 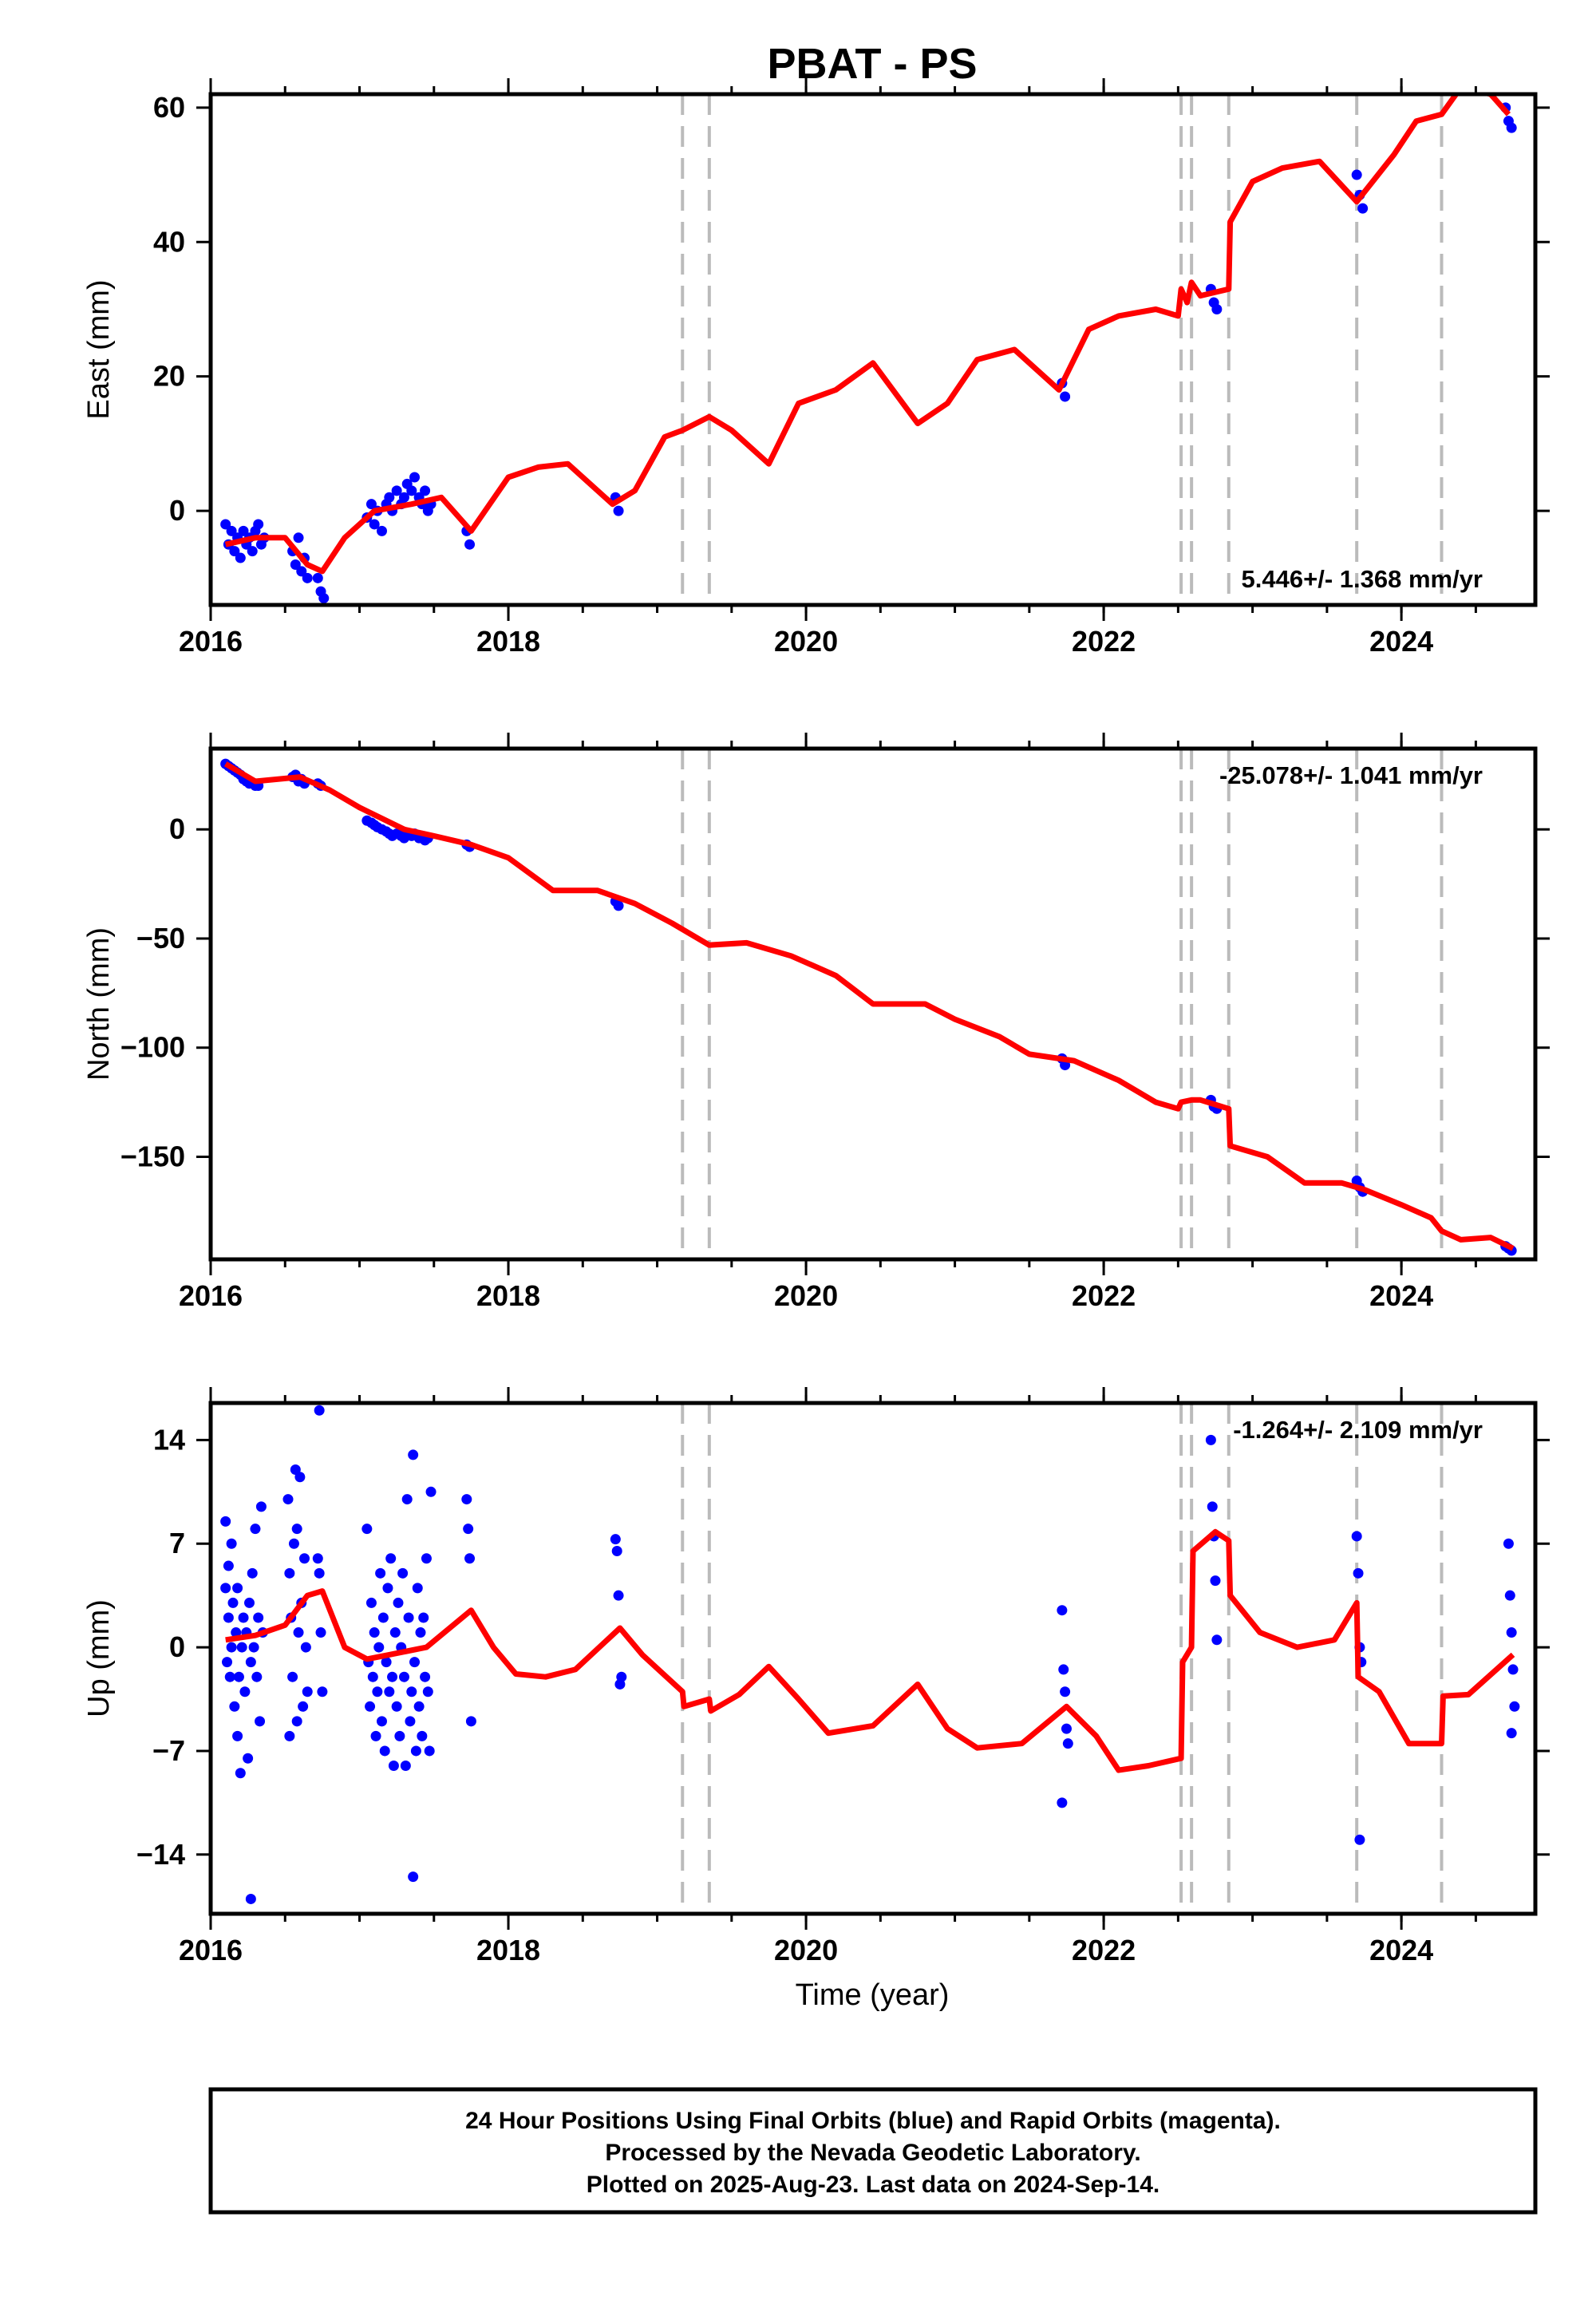 What do you see at coordinates (99, 1658) in the screenshot?
I see `y-axis-label: Up (mm)` at bounding box center [99, 1658].